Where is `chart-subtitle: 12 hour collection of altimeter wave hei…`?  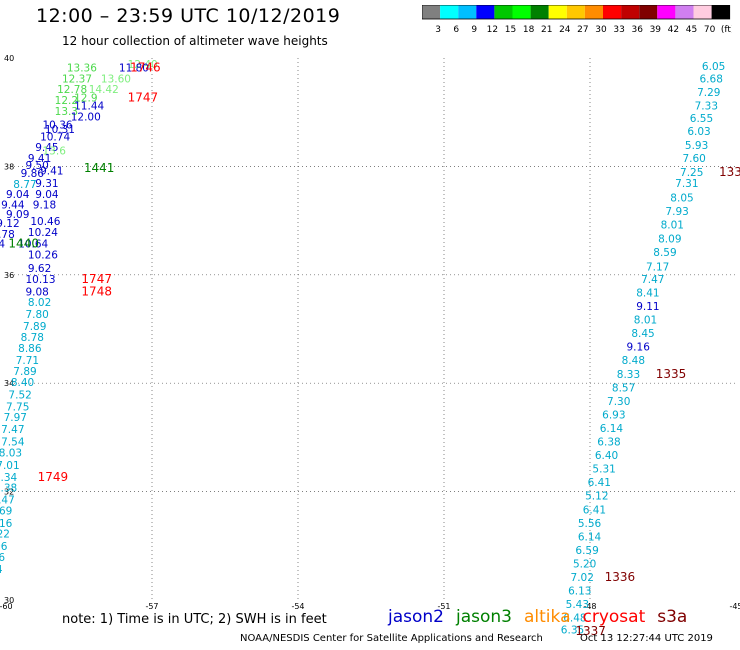
chart-subtitle: 12 hour collection of altimeter wave hei… is located at coordinates (195, 41).